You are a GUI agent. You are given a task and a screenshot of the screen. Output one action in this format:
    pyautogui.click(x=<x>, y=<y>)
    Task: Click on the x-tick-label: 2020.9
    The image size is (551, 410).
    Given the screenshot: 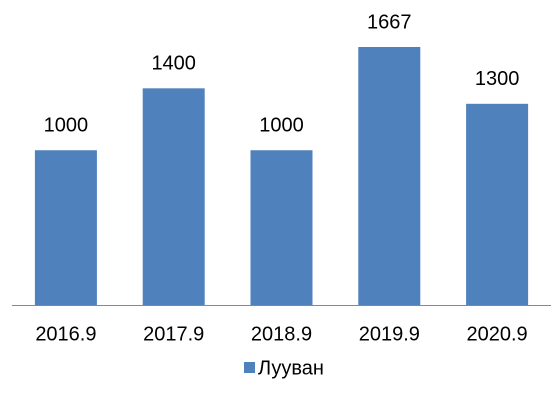 What is the action you would take?
    pyautogui.click(x=497, y=334)
    